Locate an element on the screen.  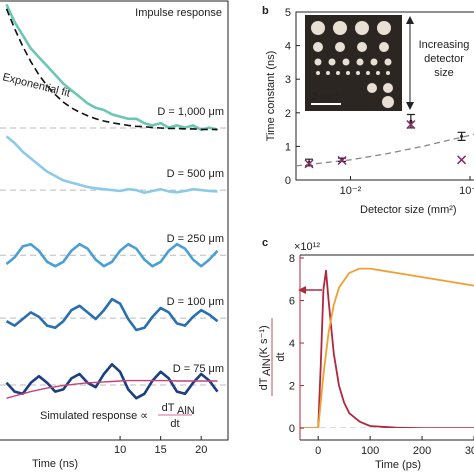
y-tick-label: 8 is located at coordinates (292, 259).